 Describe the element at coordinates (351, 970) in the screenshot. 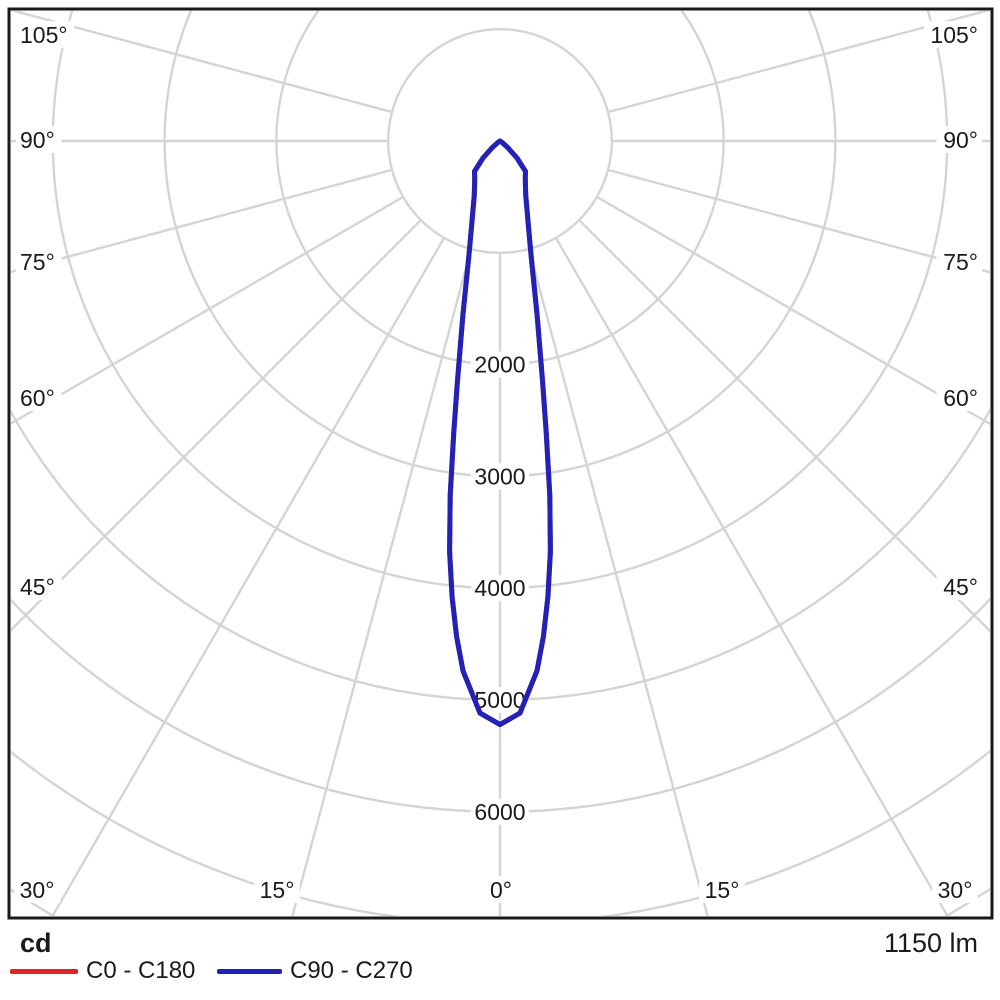

I see `legend-label-c90-c270: C90 - C270` at that location.